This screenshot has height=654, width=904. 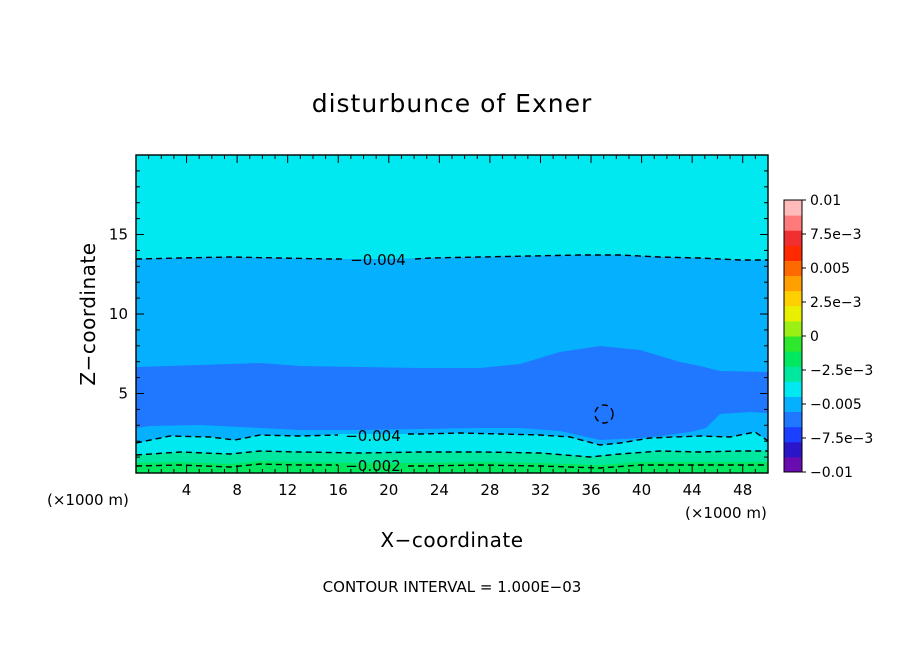 What do you see at coordinates (467, 490) in the screenshot?
I see `x-tick-labels: 4 8 12 16 20 24 28 32 36 40 44 48` at bounding box center [467, 490].